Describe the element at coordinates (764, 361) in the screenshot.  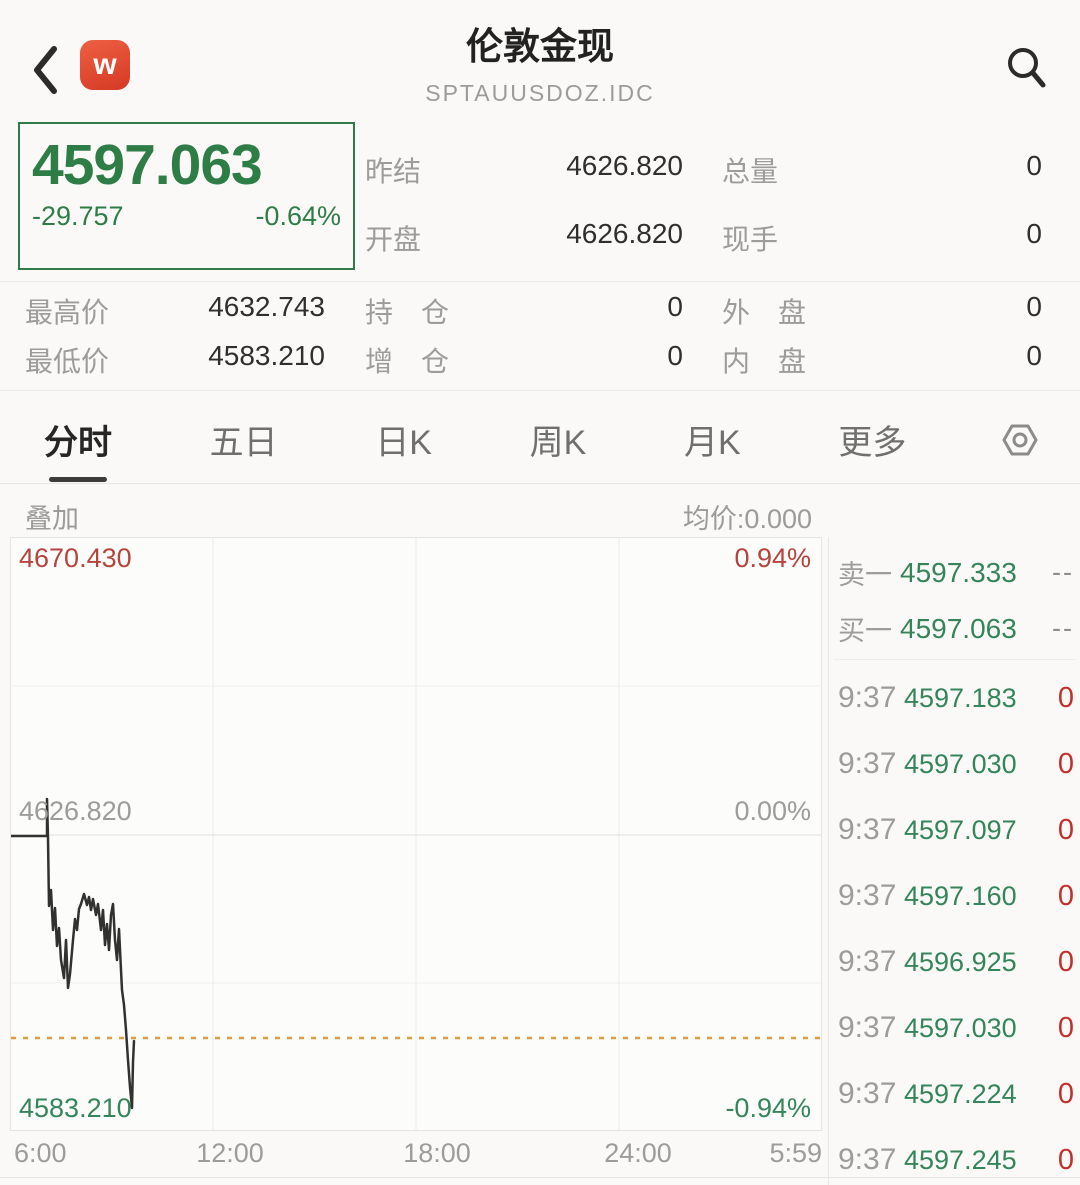
I see `inner-disc-label: 内 盘` at that location.